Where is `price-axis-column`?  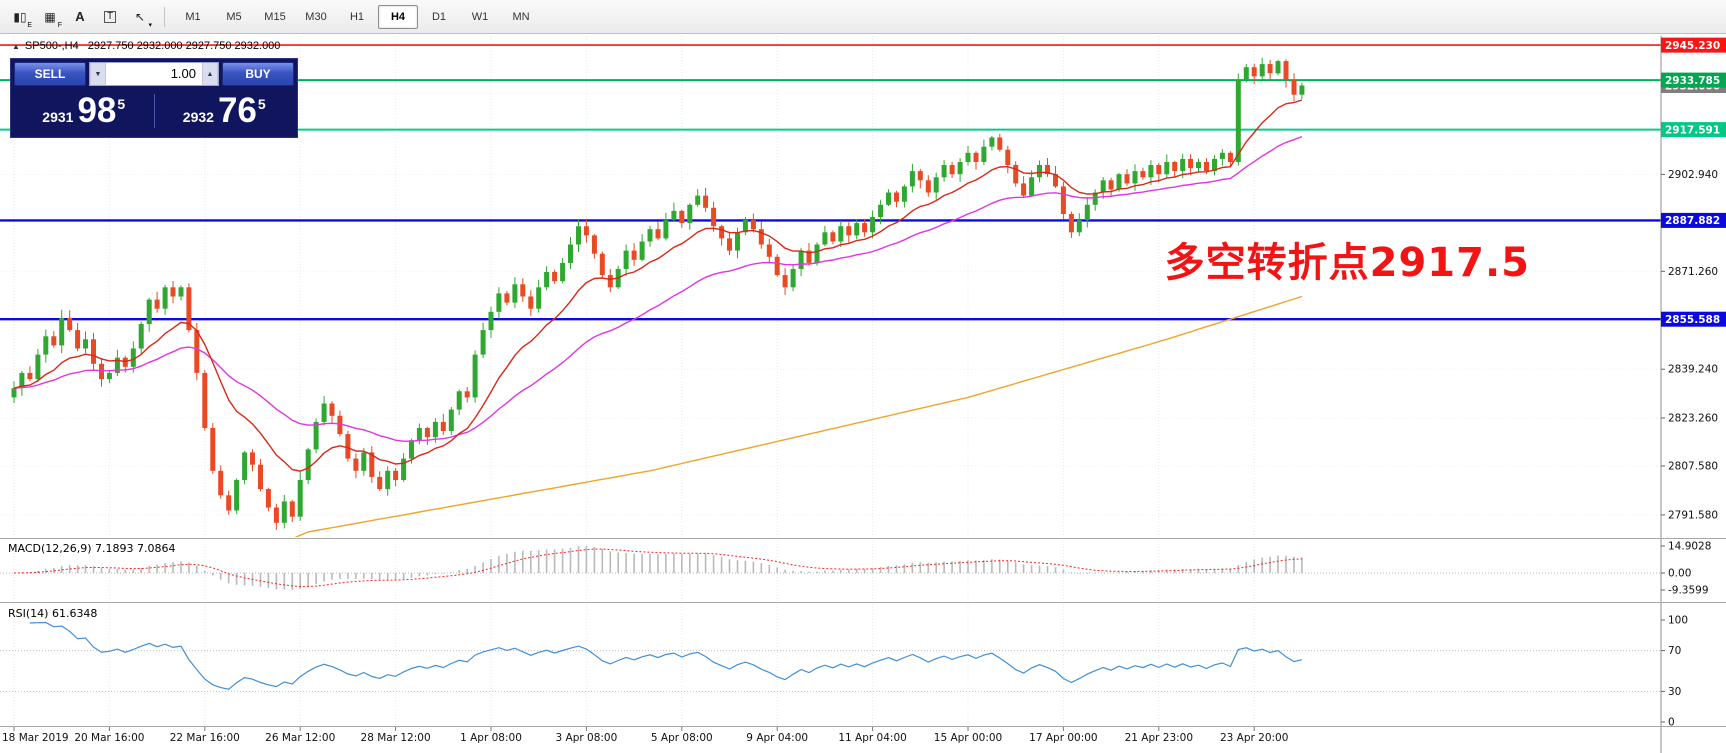
price-axis-column is located at coordinates (1693, 394).